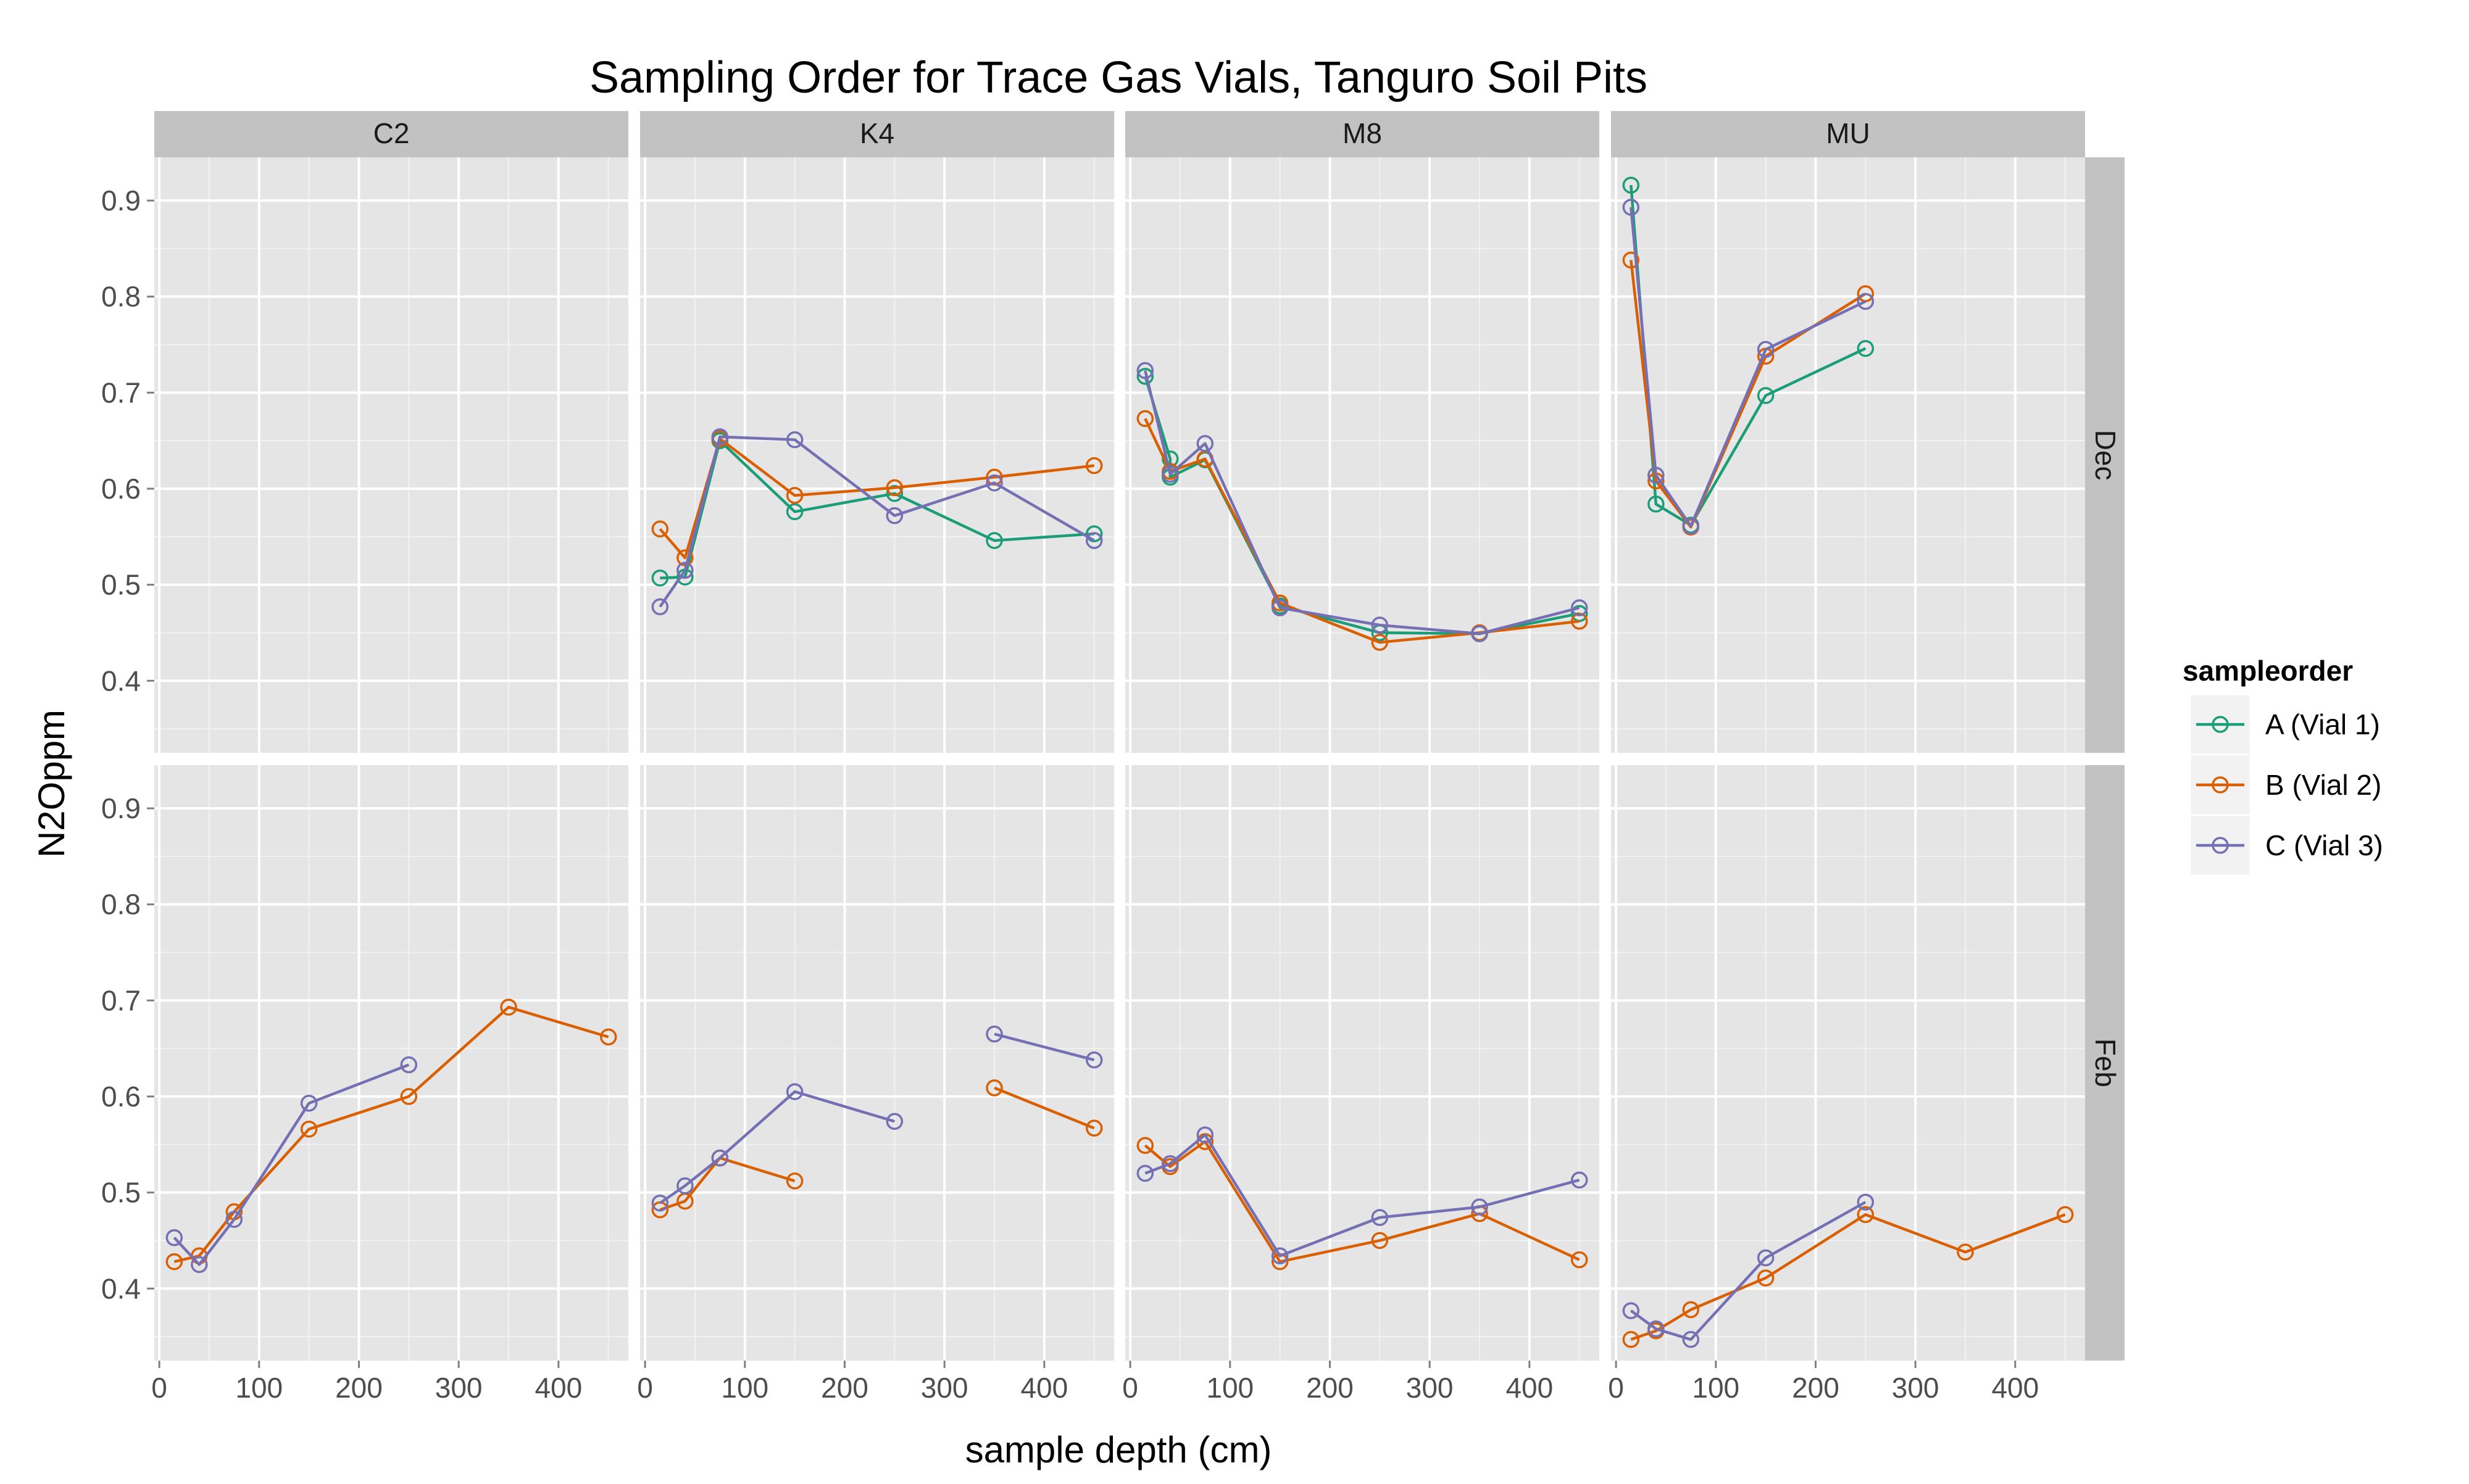 Image resolution: width=2469 pixels, height=1484 pixels. Describe the element at coordinates (2268, 671) in the screenshot. I see `legend-title: sampleorder` at that location.